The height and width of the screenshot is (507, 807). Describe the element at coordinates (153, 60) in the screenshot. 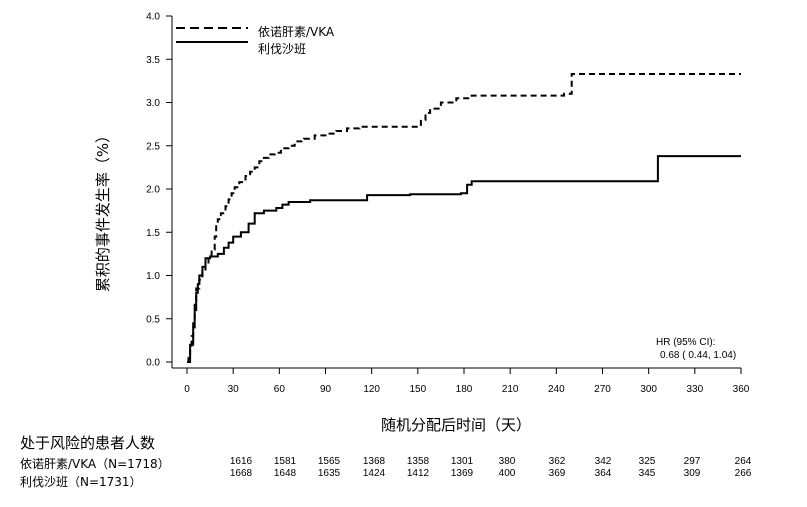

I see `y-tick-label: 3.5` at that location.